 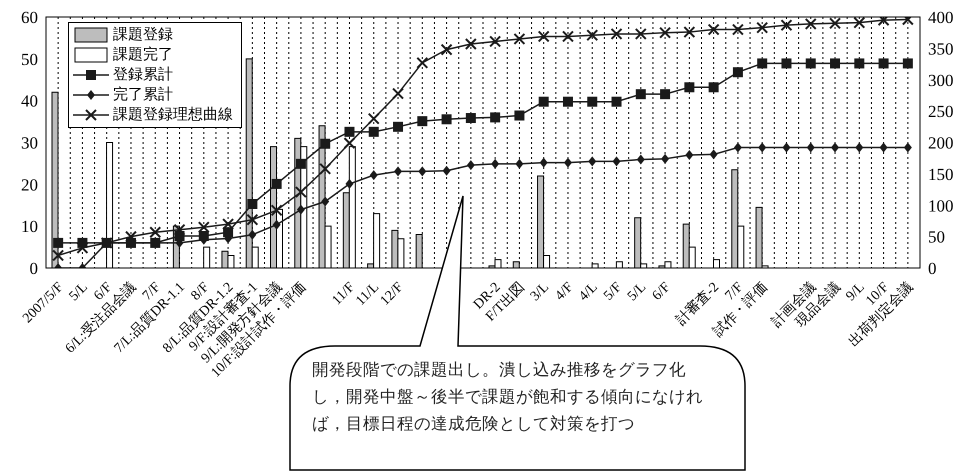 What do you see at coordinates (143, 75) in the screenshot?
I see `legend-label: 登録累計` at bounding box center [143, 75].